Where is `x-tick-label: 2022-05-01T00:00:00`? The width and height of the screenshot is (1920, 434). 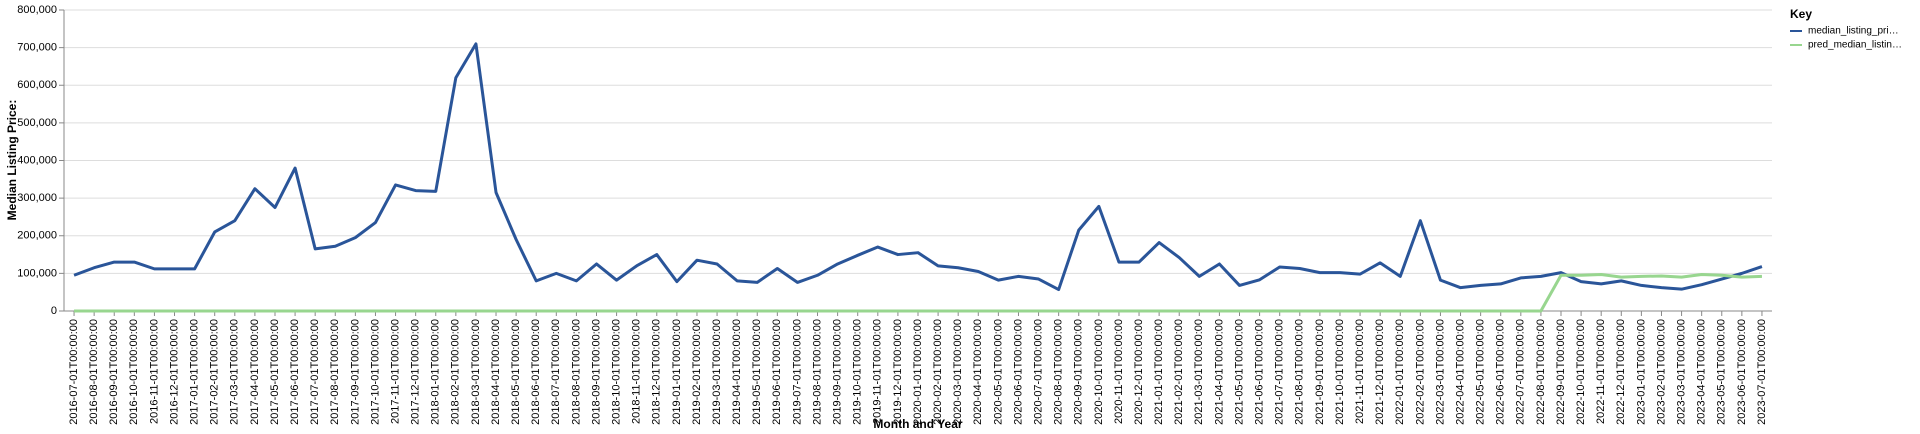
x-tick-label: 2022-05-01T00:00:00 is located at coordinates (1481, 372).